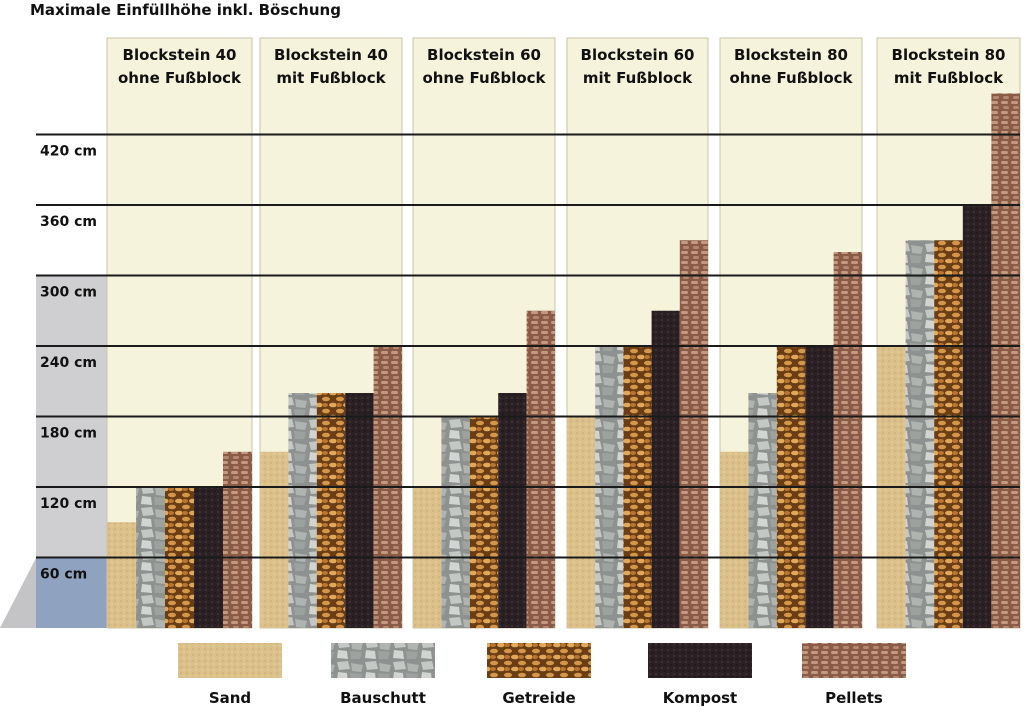  Describe the element at coordinates (63, 575) in the screenshot. I see `y-tick-label: 60 cm` at that location.